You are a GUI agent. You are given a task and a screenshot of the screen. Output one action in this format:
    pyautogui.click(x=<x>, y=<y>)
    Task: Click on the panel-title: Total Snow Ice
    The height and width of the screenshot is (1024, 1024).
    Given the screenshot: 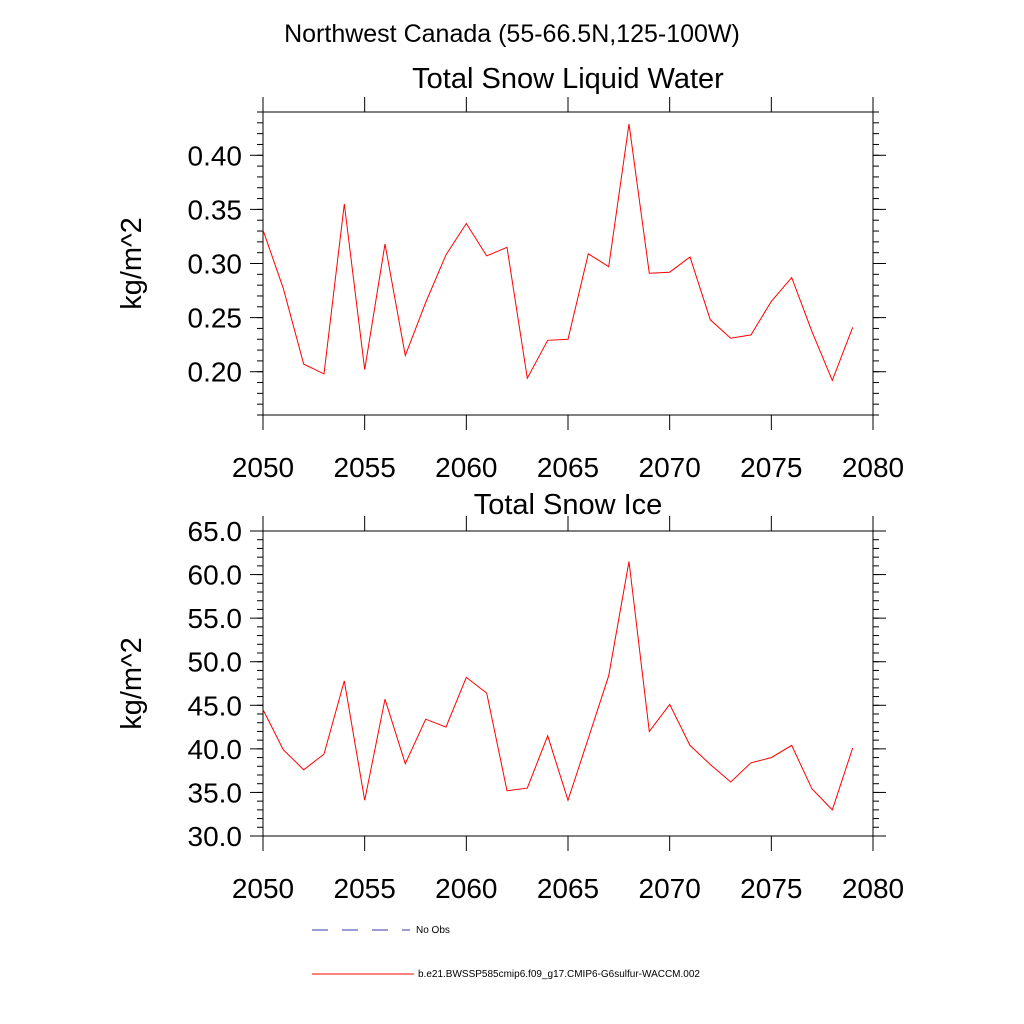 What is the action you would take?
    pyautogui.click(x=568, y=505)
    